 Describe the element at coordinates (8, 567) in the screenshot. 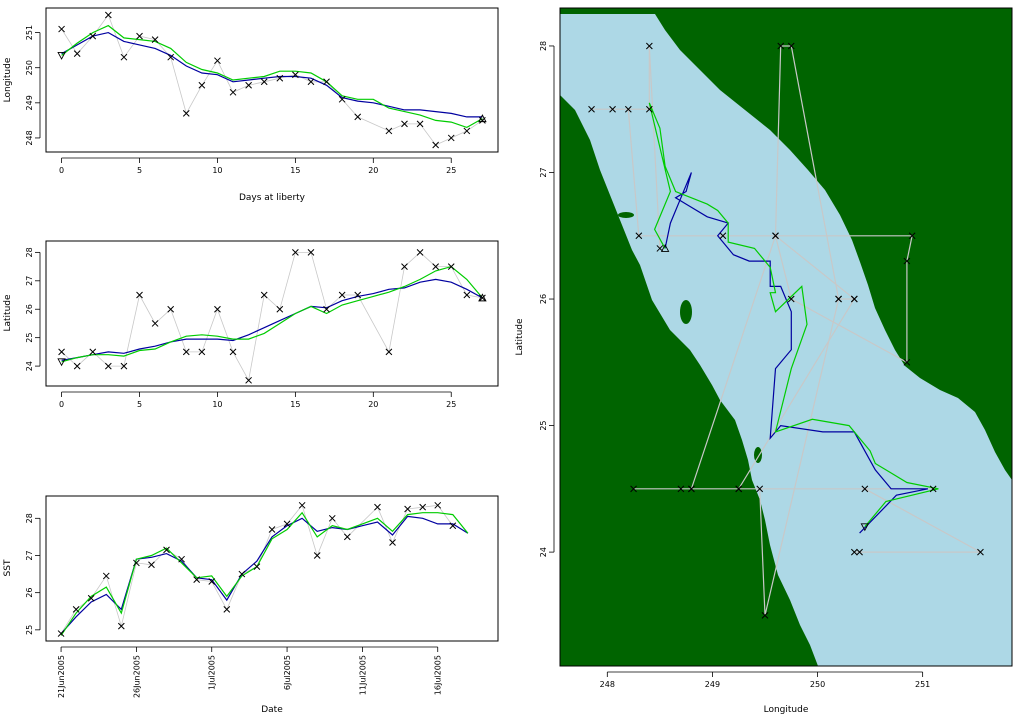

I see `y-axis-label: SST` at that location.